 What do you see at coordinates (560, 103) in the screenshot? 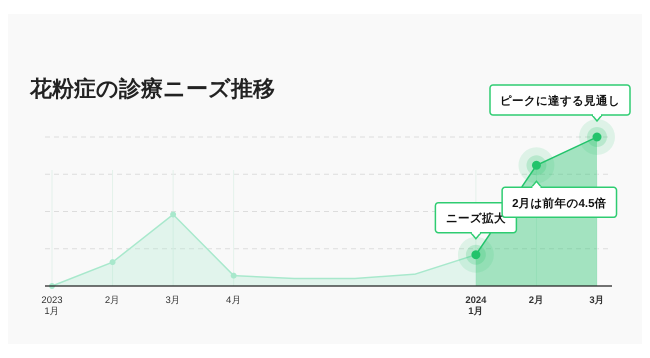
I see `callout: ピークに達する見通し` at bounding box center [560, 103].